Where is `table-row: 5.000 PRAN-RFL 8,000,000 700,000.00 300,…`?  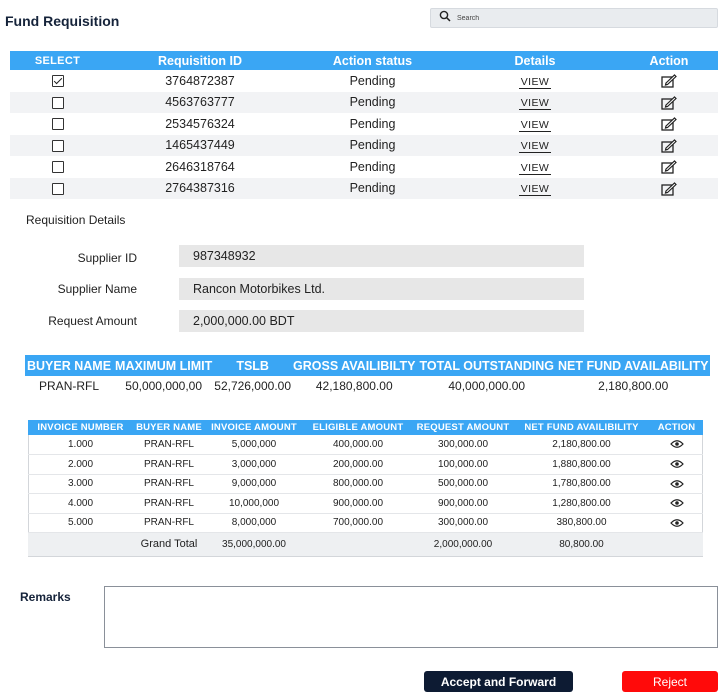
table-row: 5.000 PRAN-RFL 8,000,000 700,000.00 300,… is located at coordinates (365, 523).